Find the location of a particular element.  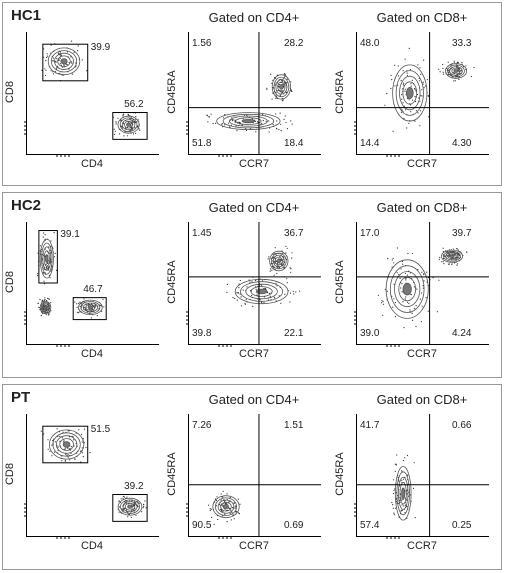

y-axis-label: CD45RA is located at coordinates (340, 474).